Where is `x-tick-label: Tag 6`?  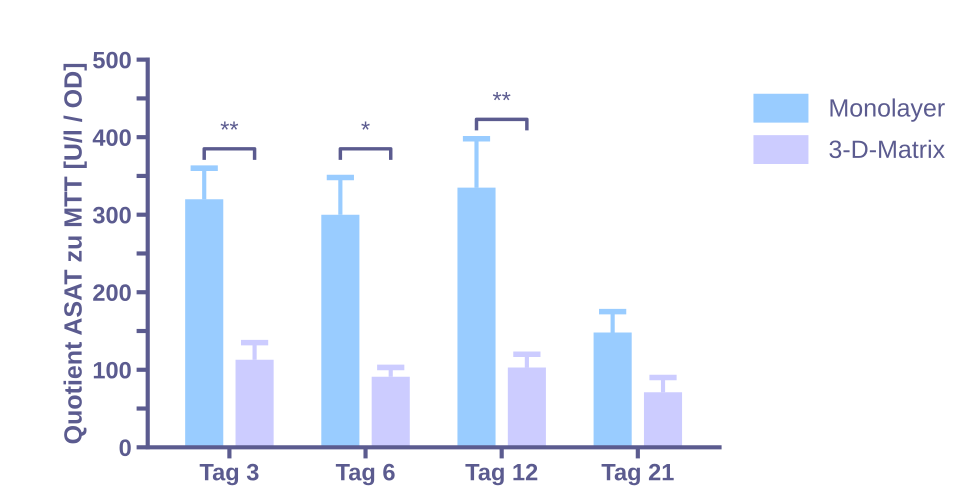 x-tick-label: Tag 6 is located at coordinates (365, 475).